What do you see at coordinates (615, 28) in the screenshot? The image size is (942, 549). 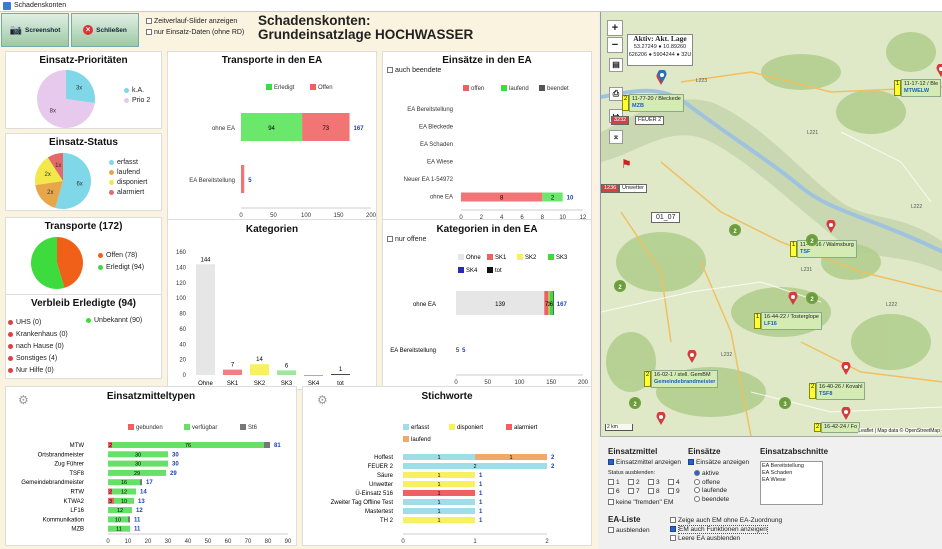 I see `zoom-in-button: +` at bounding box center [615, 28].